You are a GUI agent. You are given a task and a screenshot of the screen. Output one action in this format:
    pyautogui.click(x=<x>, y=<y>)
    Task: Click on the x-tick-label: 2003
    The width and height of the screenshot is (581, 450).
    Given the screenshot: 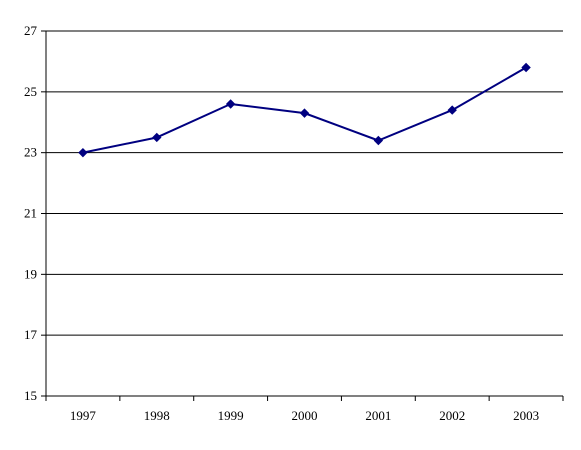 What is the action you would take?
    pyautogui.click(x=526, y=415)
    